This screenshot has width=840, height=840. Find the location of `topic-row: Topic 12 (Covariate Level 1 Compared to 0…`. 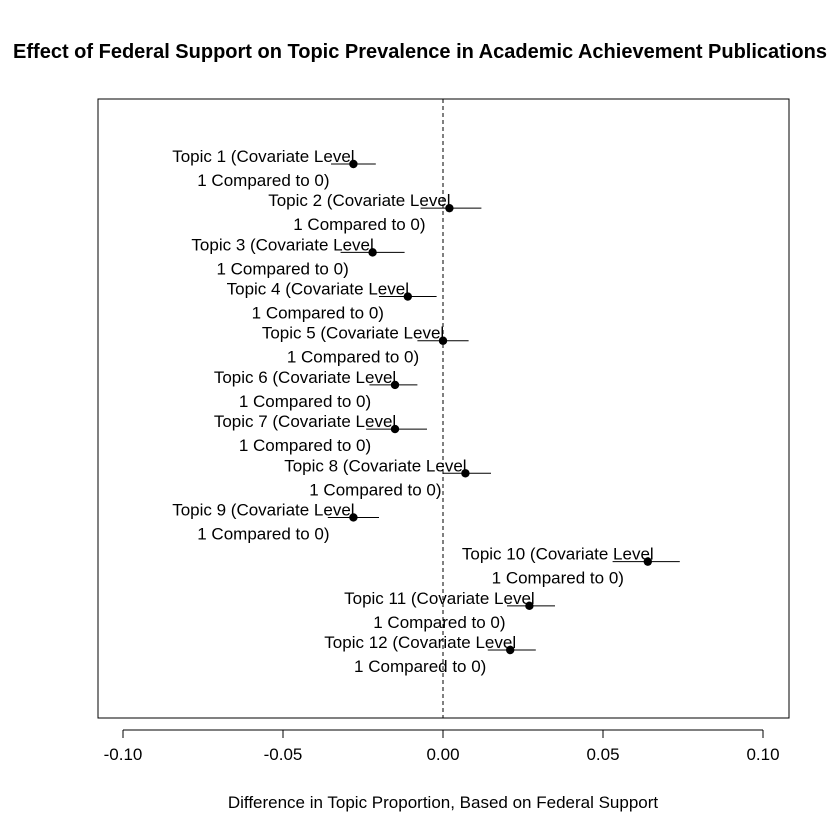

topic-row: Topic 12 (Covariate Level 1 Compared to 0… is located at coordinates (430, 654).